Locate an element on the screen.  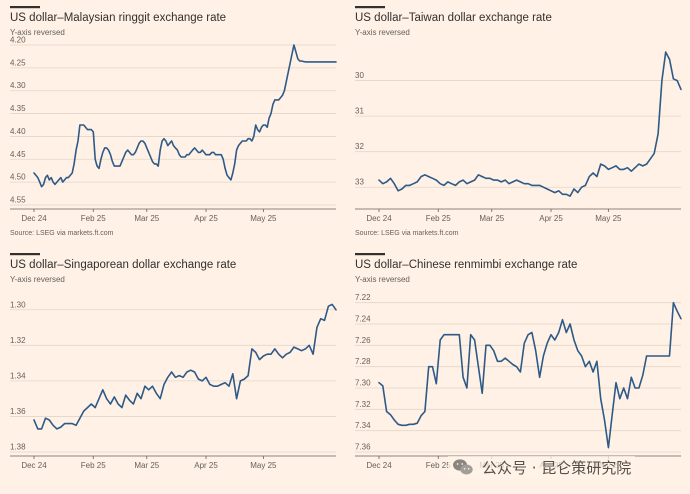
wechat-icon is located at coordinates (463, 467).